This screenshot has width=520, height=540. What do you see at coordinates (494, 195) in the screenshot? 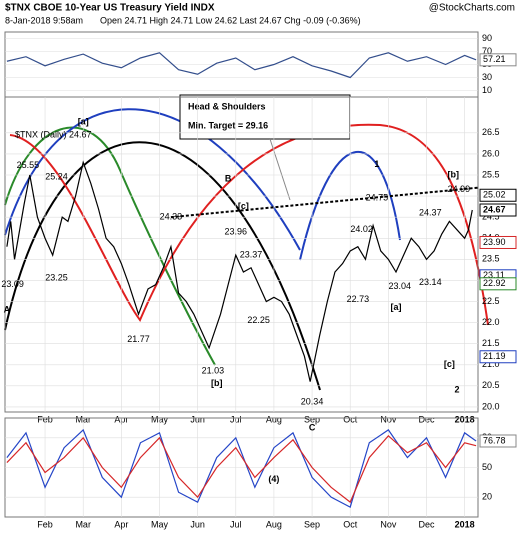
I see `price-label: 25.02` at bounding box center [494, 195].